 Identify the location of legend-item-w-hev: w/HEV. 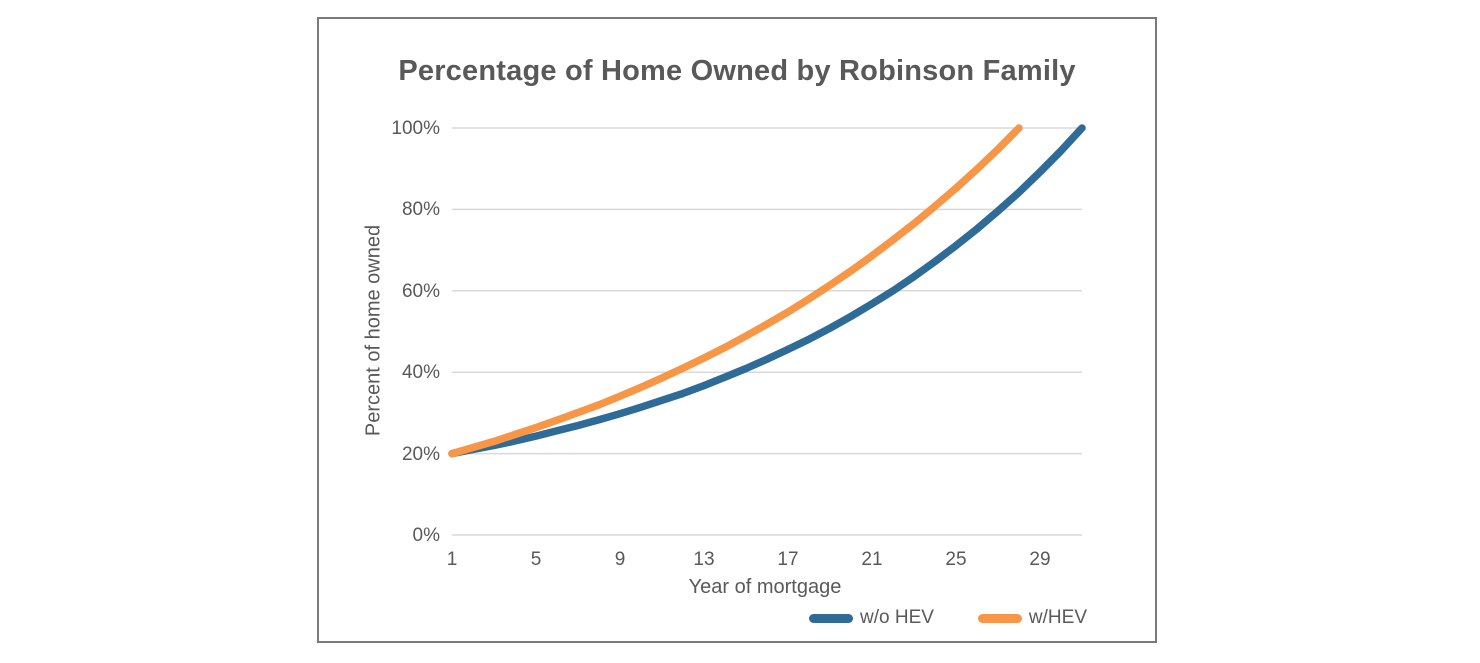
(1032, 618).